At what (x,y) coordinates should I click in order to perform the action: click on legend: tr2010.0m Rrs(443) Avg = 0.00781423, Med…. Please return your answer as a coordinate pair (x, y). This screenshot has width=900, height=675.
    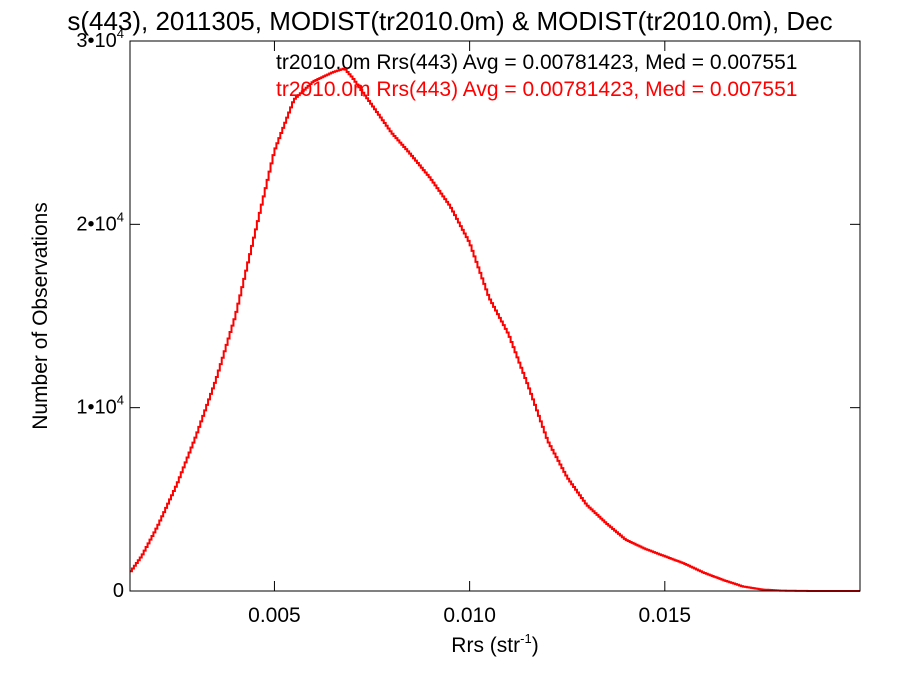
    Looking at the image, I should click on (536, 76).